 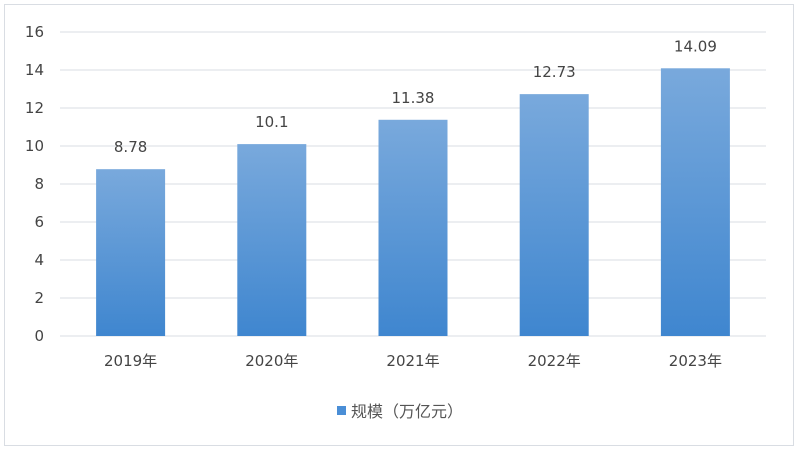 What do you see at coordinates (39, 222) in the screenshot?
I see `y-tick-label: 6` at bounding box center [39, 222].